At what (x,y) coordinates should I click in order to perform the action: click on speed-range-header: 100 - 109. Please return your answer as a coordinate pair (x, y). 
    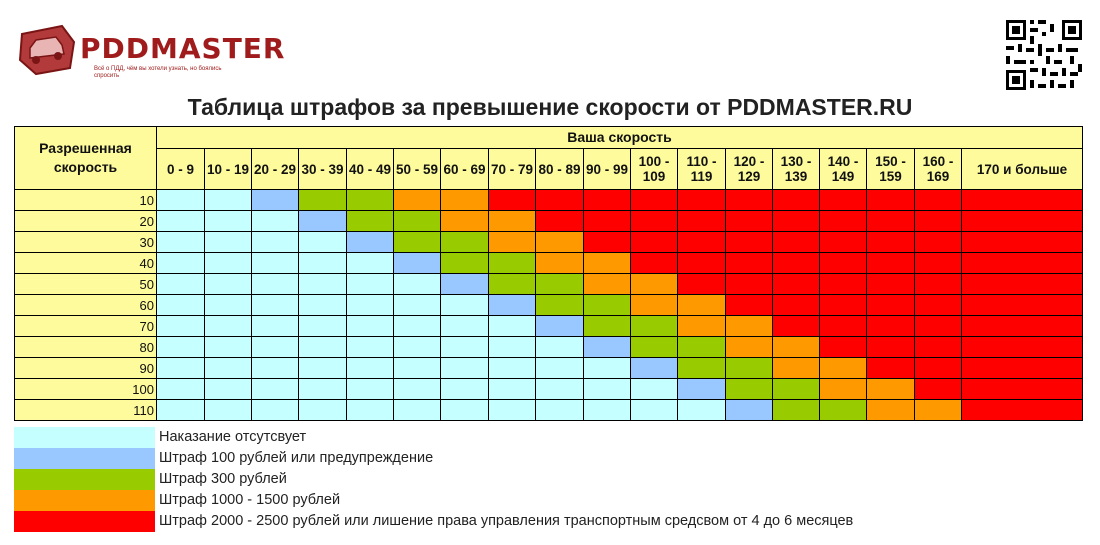
    Looking at the image, I should click on (654, 169).